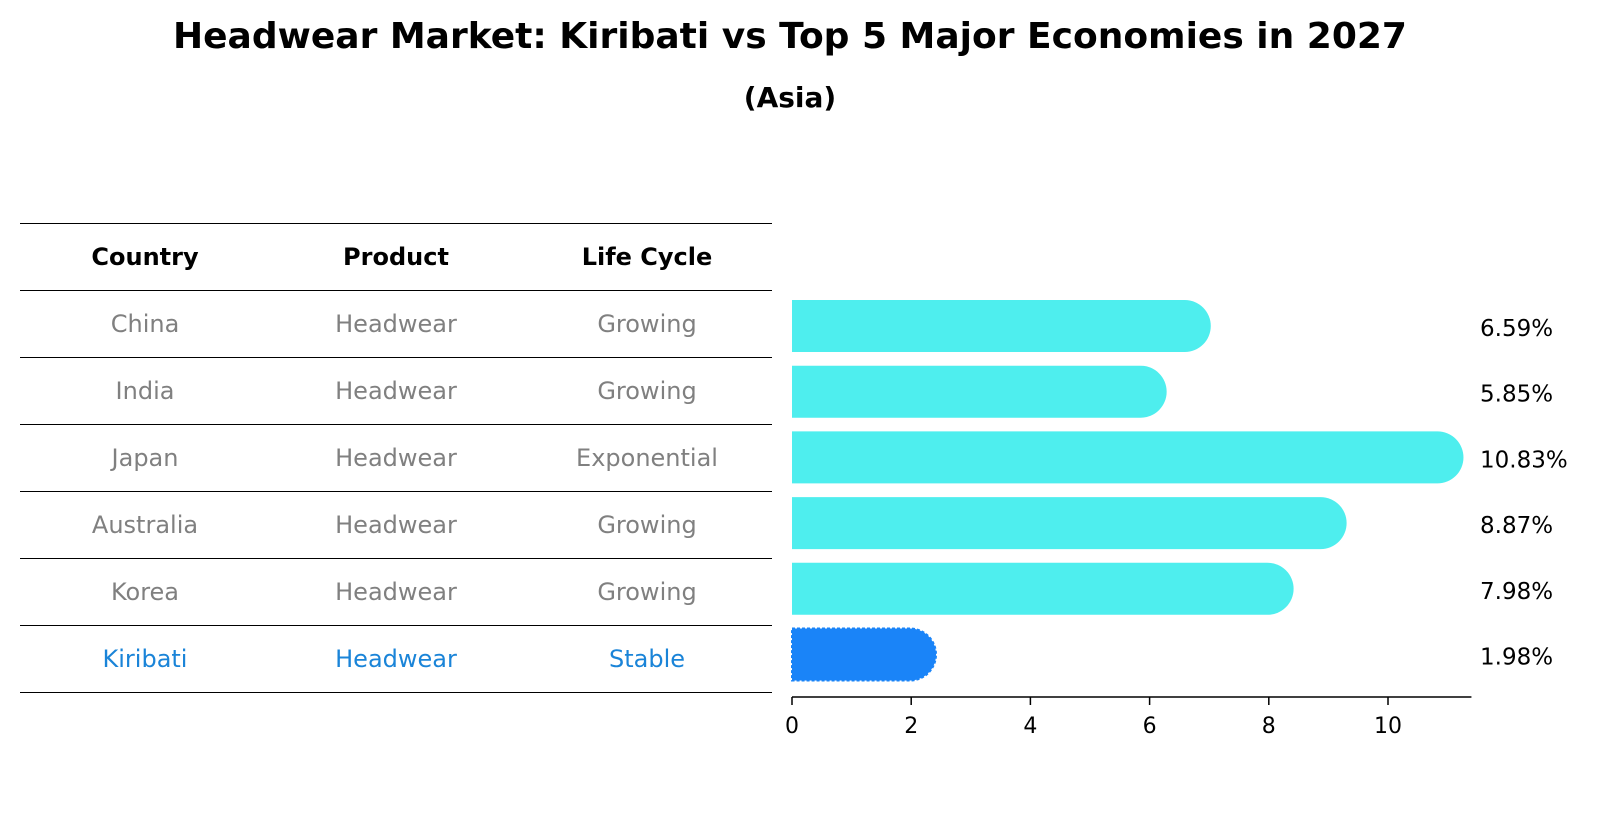  Describe the element at coordinates (1524, 460) in the screenshot. I see `value-label: 10.83%` at that location.